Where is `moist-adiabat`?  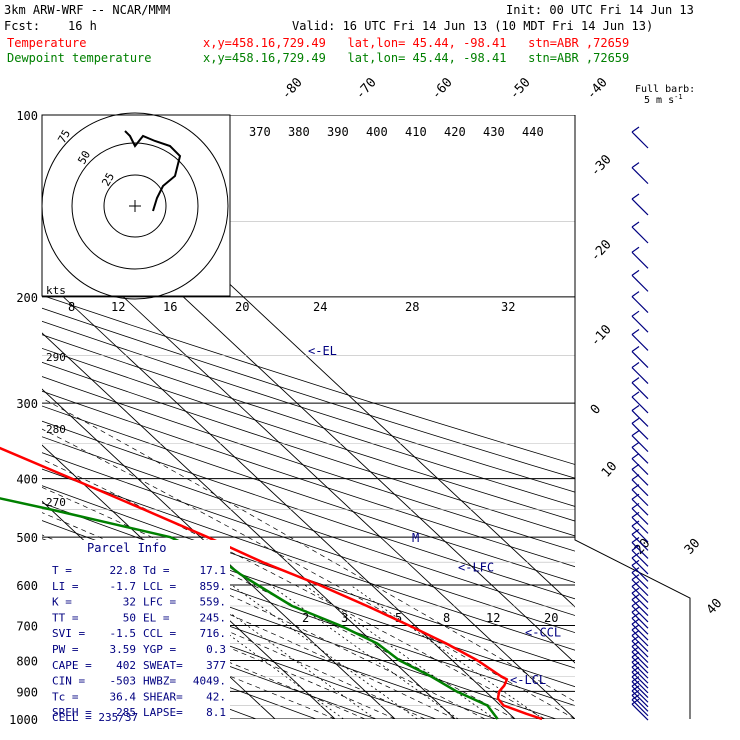 moist-adiabat is located at coordinates (189, 660).